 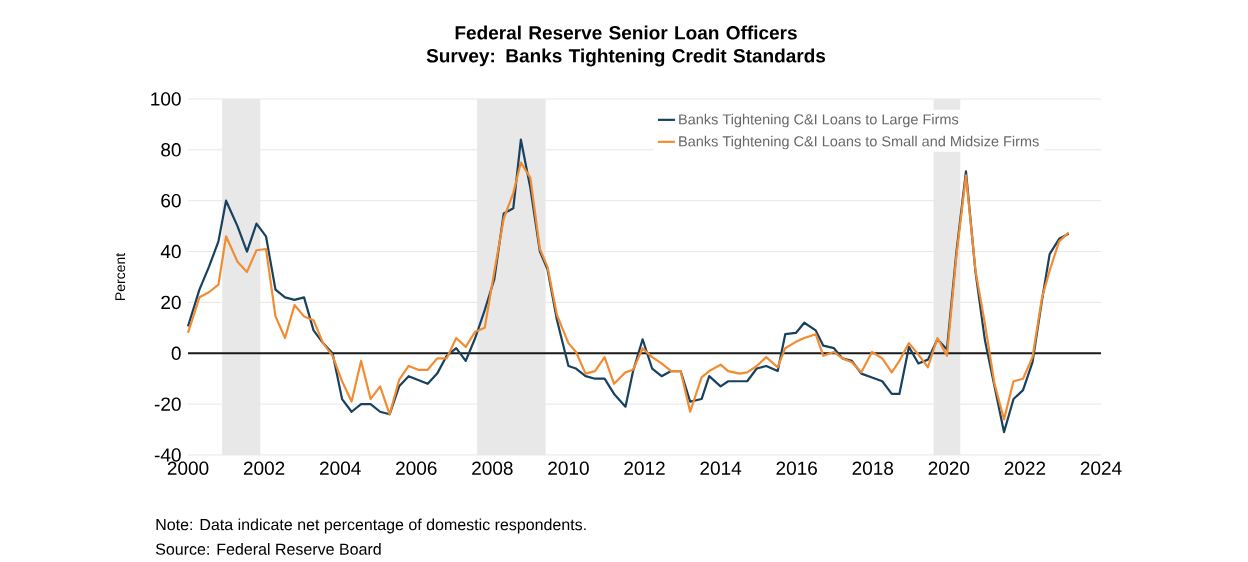 I want to click on x-tick-label: 2018, so click(x=873, y=468).